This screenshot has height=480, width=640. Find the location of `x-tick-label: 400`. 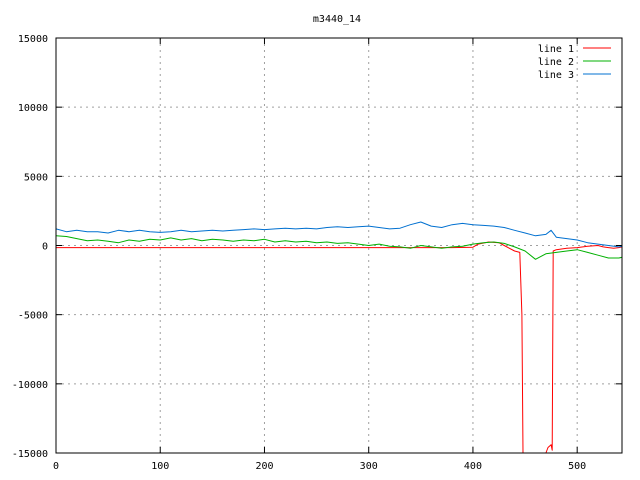

x-tick-label: 400 is located at coordinates (473, 466).